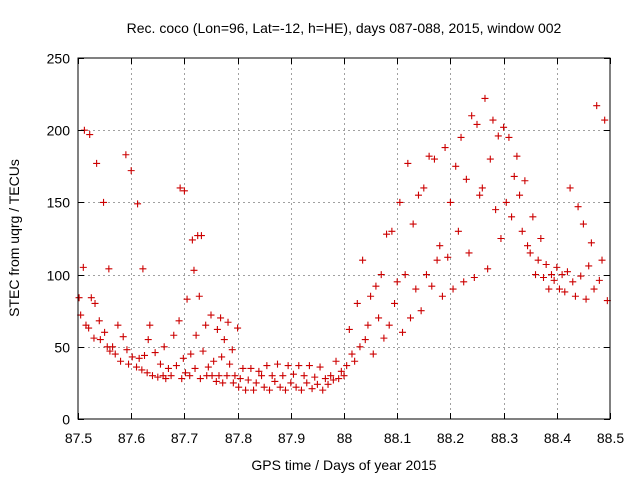 This screenshot has width=640, height=480. What do you see at coordinates (397, 438) in the screenshot?
I see `x-tick-label: 88.1` at bounding box center [397, 438].